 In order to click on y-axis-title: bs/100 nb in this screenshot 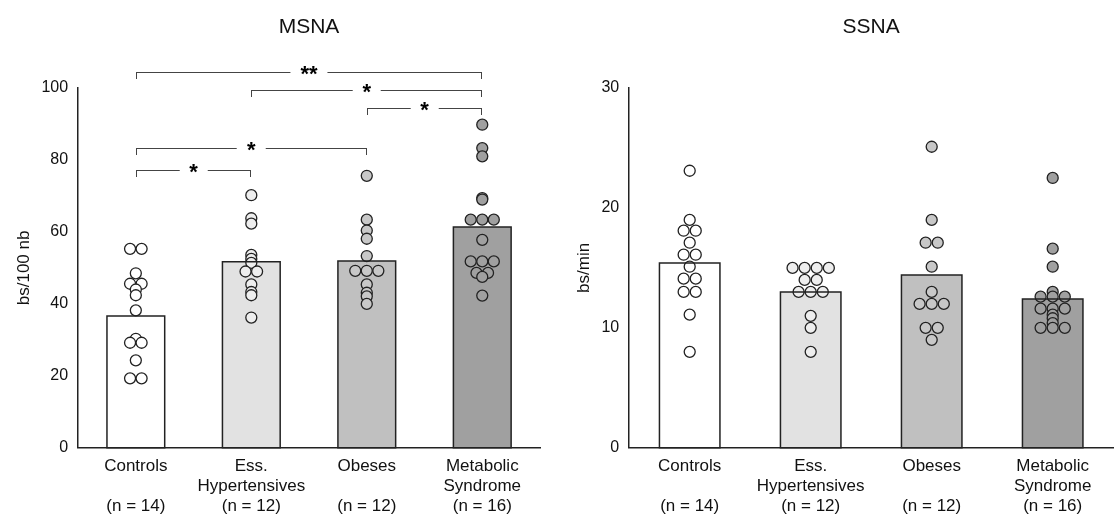, I will do `click(23, 268)`.